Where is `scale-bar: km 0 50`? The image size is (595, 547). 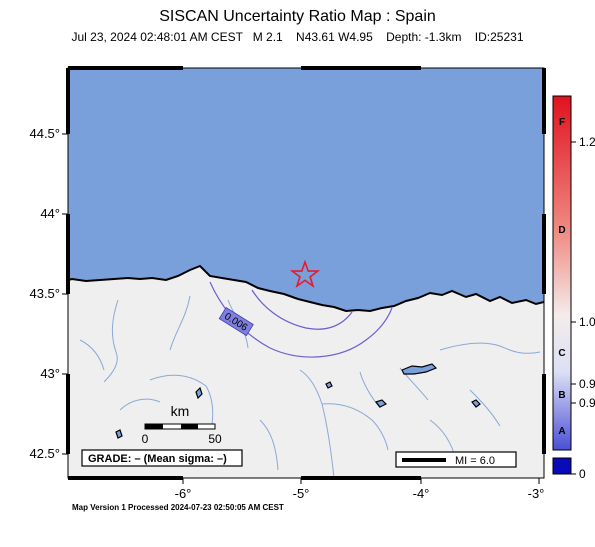
scale-bar: km 0 50 is located at coordinates (182, 424).